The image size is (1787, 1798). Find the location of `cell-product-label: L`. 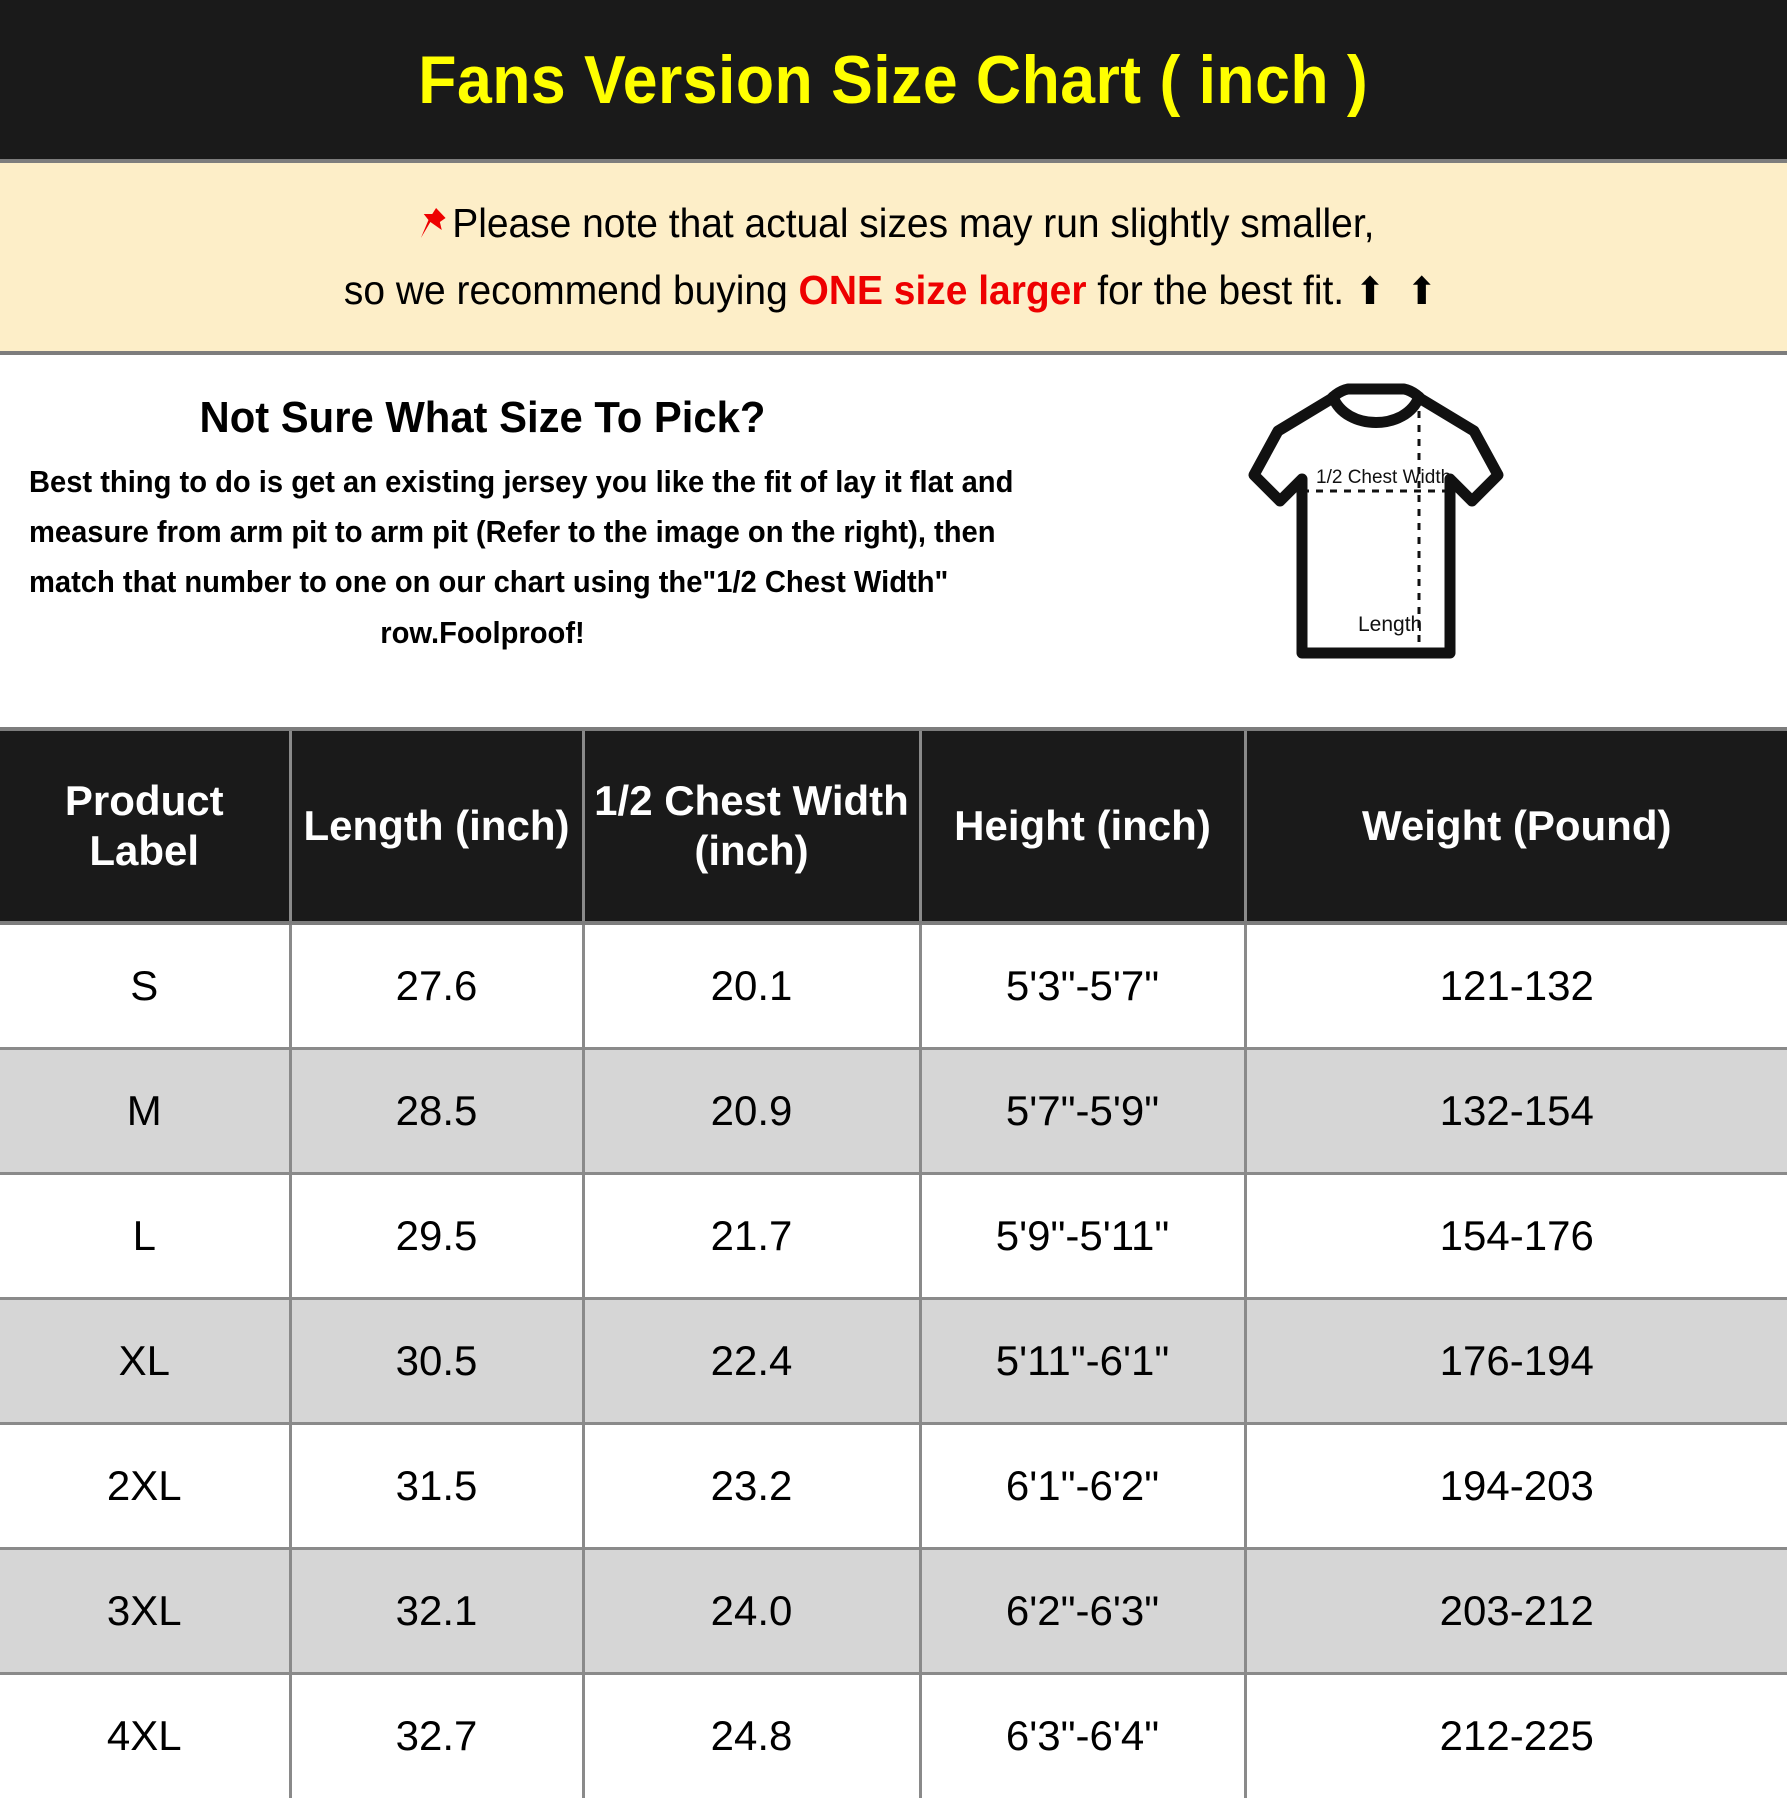

cell-product-label: L is located at coordinates (146, 1236).